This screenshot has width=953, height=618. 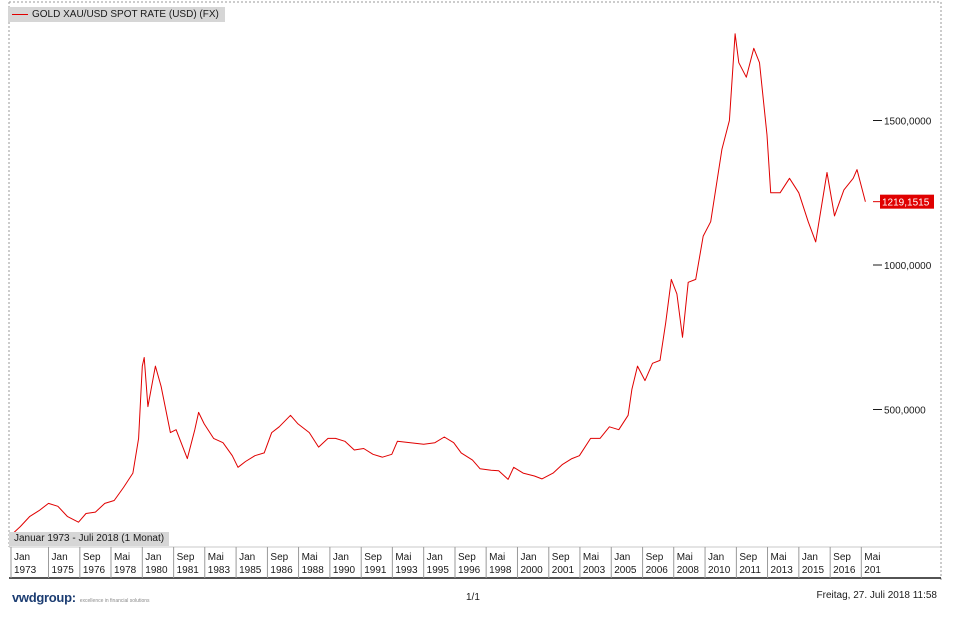 What do you see at coordinates (782, 570) in the screenshot?
I see `x-tick-label-year: 2013` at bounding box center [782, 570].